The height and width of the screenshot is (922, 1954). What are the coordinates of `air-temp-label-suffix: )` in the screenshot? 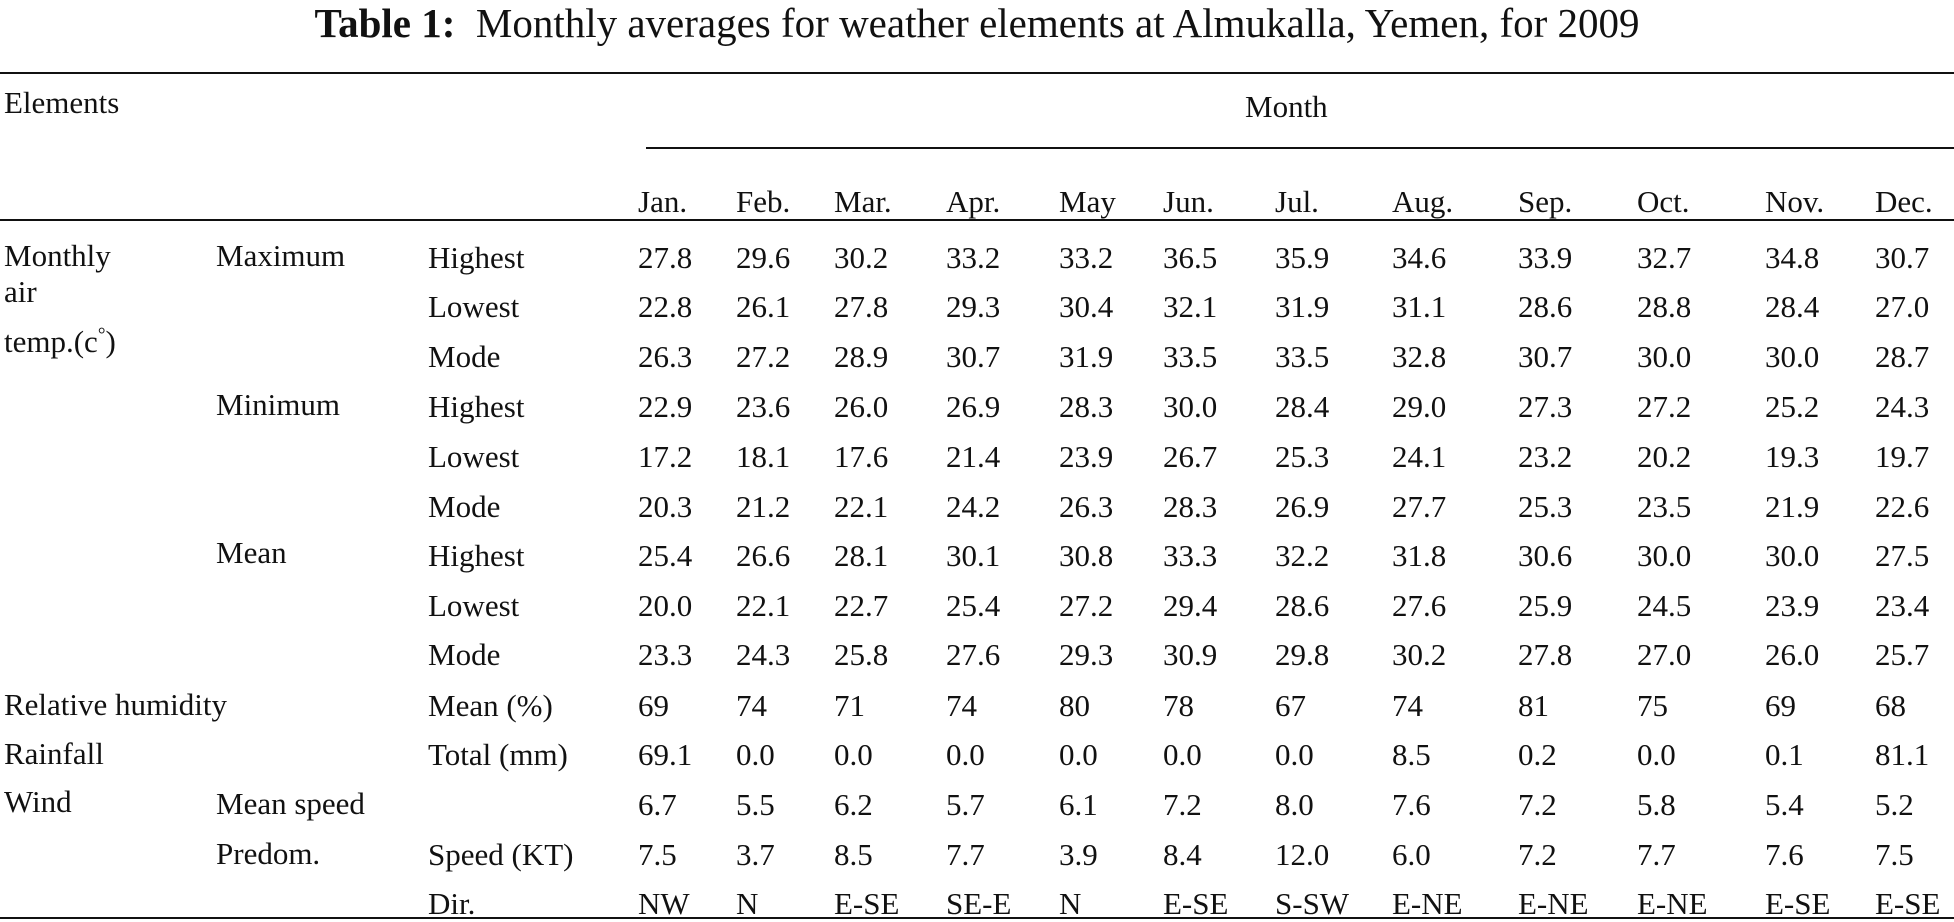 It's located at (110, 341).